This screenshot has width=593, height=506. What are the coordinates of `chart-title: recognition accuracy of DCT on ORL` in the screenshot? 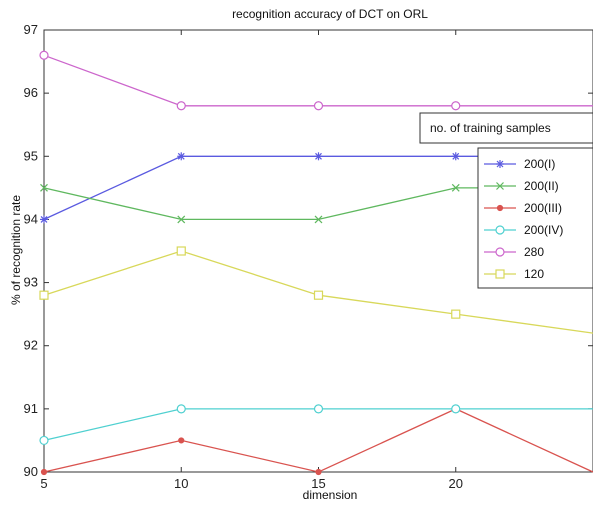 It's located at (330, 14).